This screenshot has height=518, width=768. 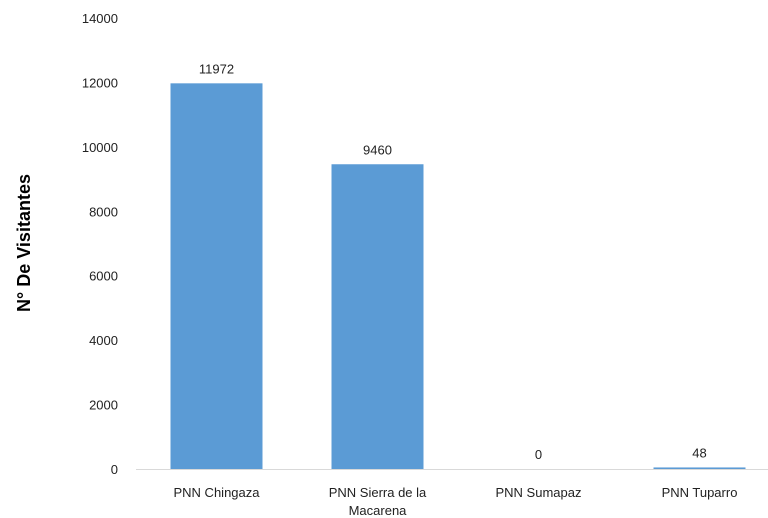 What do you see at coordinates (217, 492) in the screenshot?
I see `x-category-label: PNN Chingaza` at bounding box center [217, 492].